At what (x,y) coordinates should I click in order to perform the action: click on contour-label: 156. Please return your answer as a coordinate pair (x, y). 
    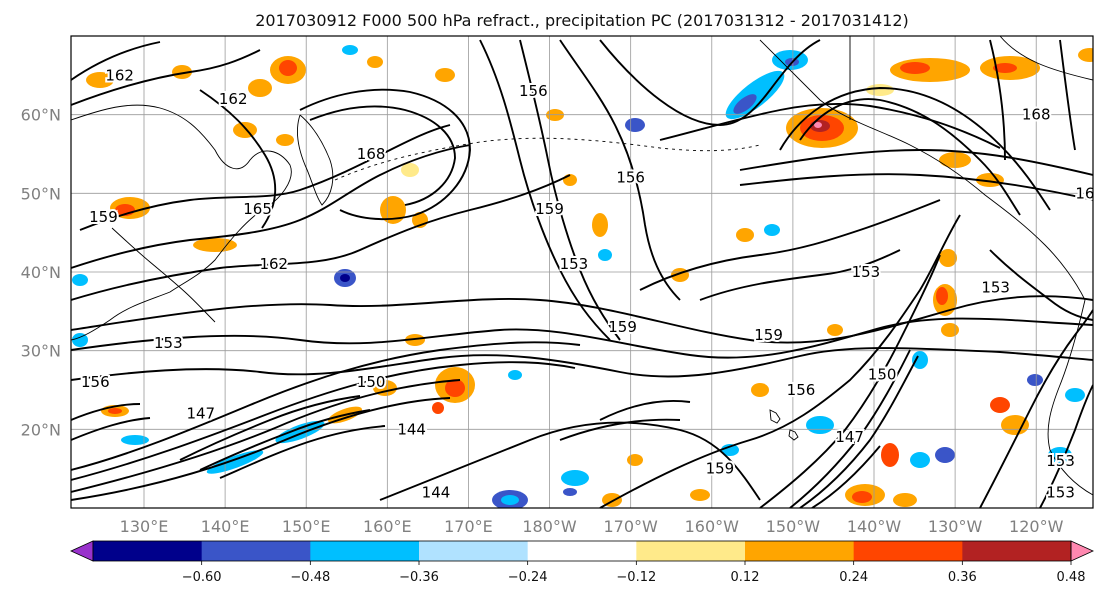
    Looking at the image, I should click on (630, 178).